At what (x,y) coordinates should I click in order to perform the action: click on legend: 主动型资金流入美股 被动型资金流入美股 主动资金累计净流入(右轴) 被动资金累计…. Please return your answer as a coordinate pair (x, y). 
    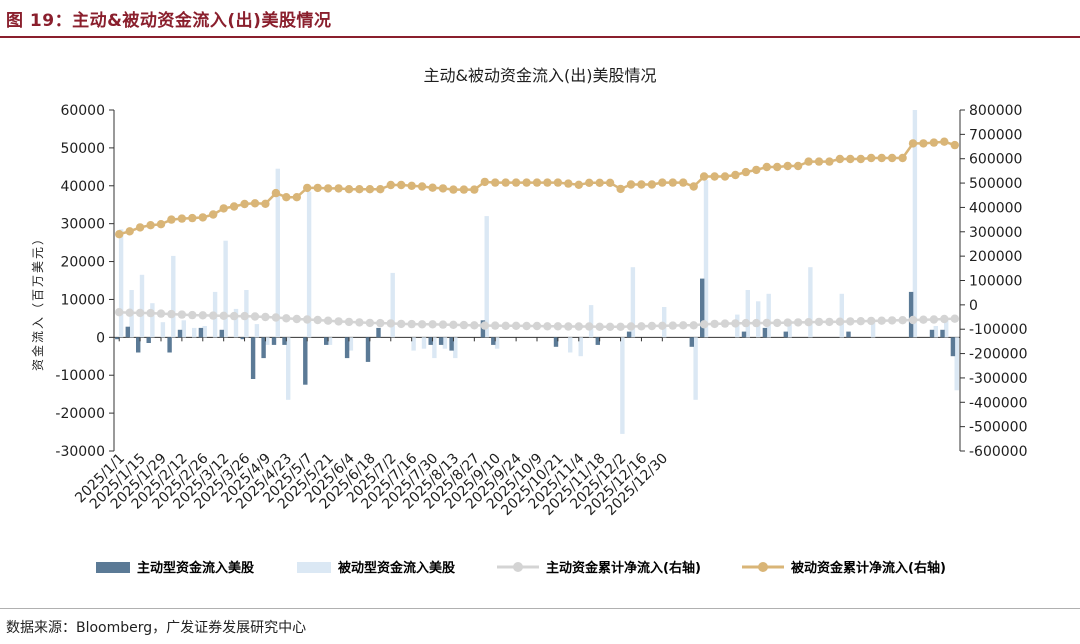
    Looking at the image, I should click on (521, 568).